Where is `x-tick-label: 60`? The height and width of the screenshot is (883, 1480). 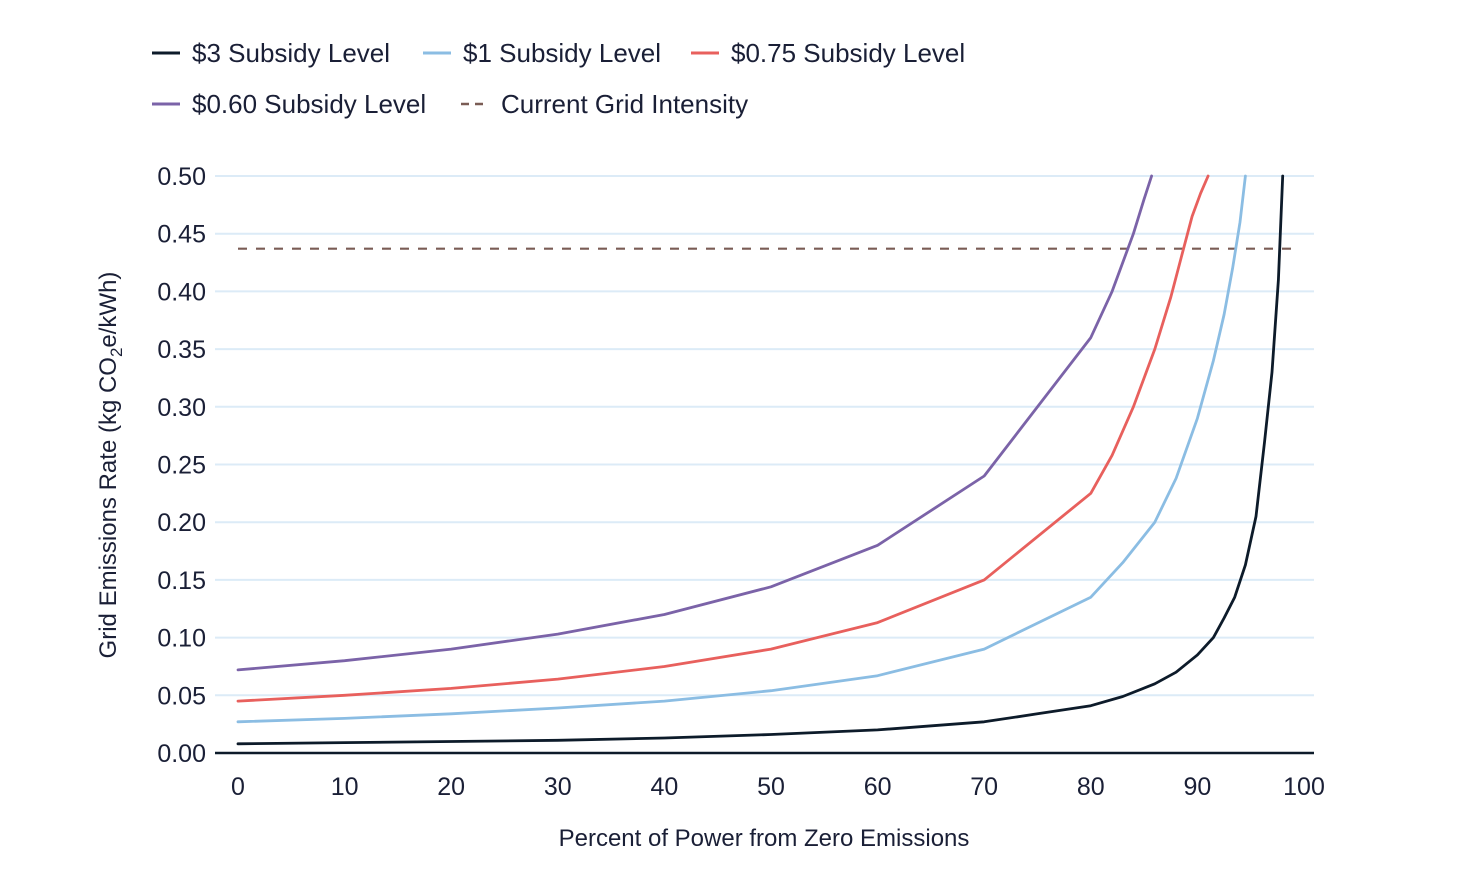 x-tick-label: 60 is located at coordinates (878, 787).